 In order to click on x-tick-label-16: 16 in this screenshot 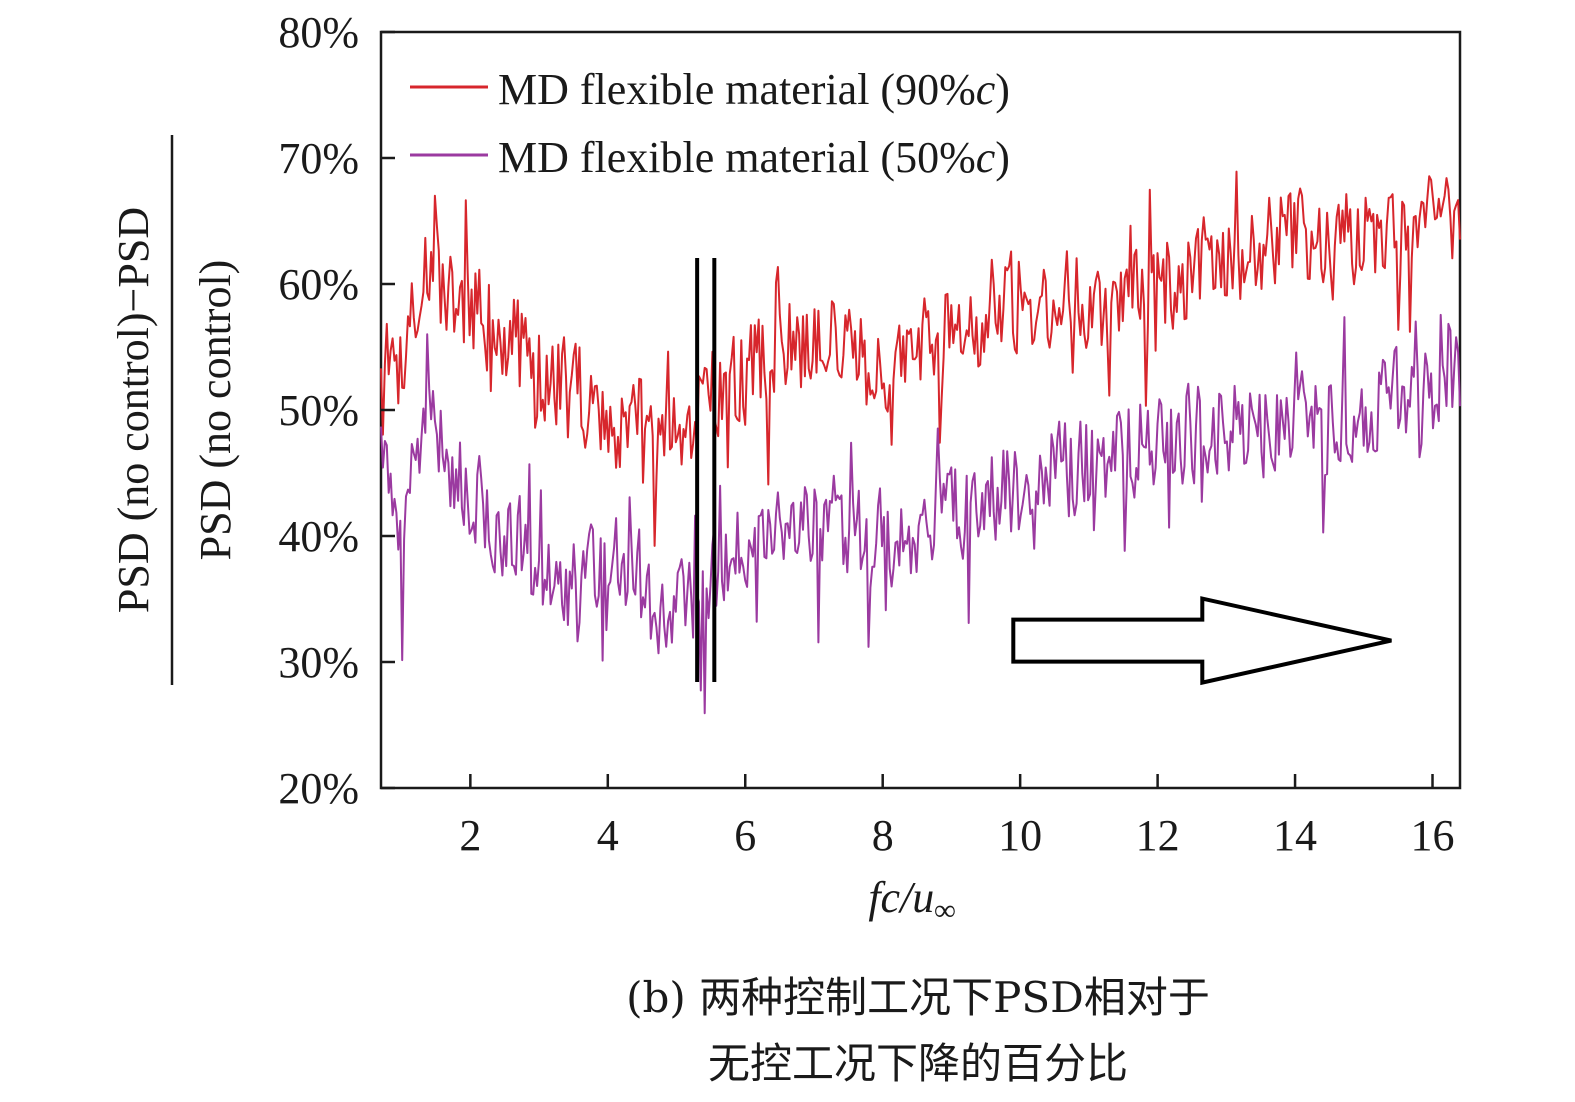, I will do `click(1433, 835)`.